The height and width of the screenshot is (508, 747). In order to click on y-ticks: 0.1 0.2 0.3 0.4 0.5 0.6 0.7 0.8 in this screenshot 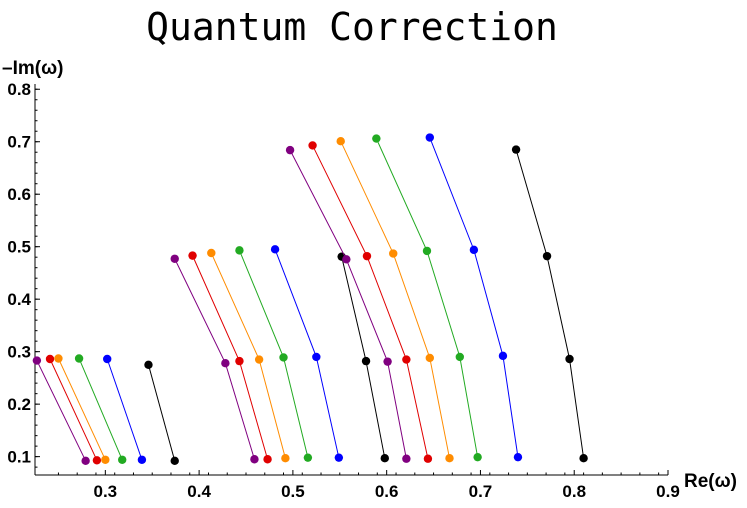, I will do `click(23, 274)`.